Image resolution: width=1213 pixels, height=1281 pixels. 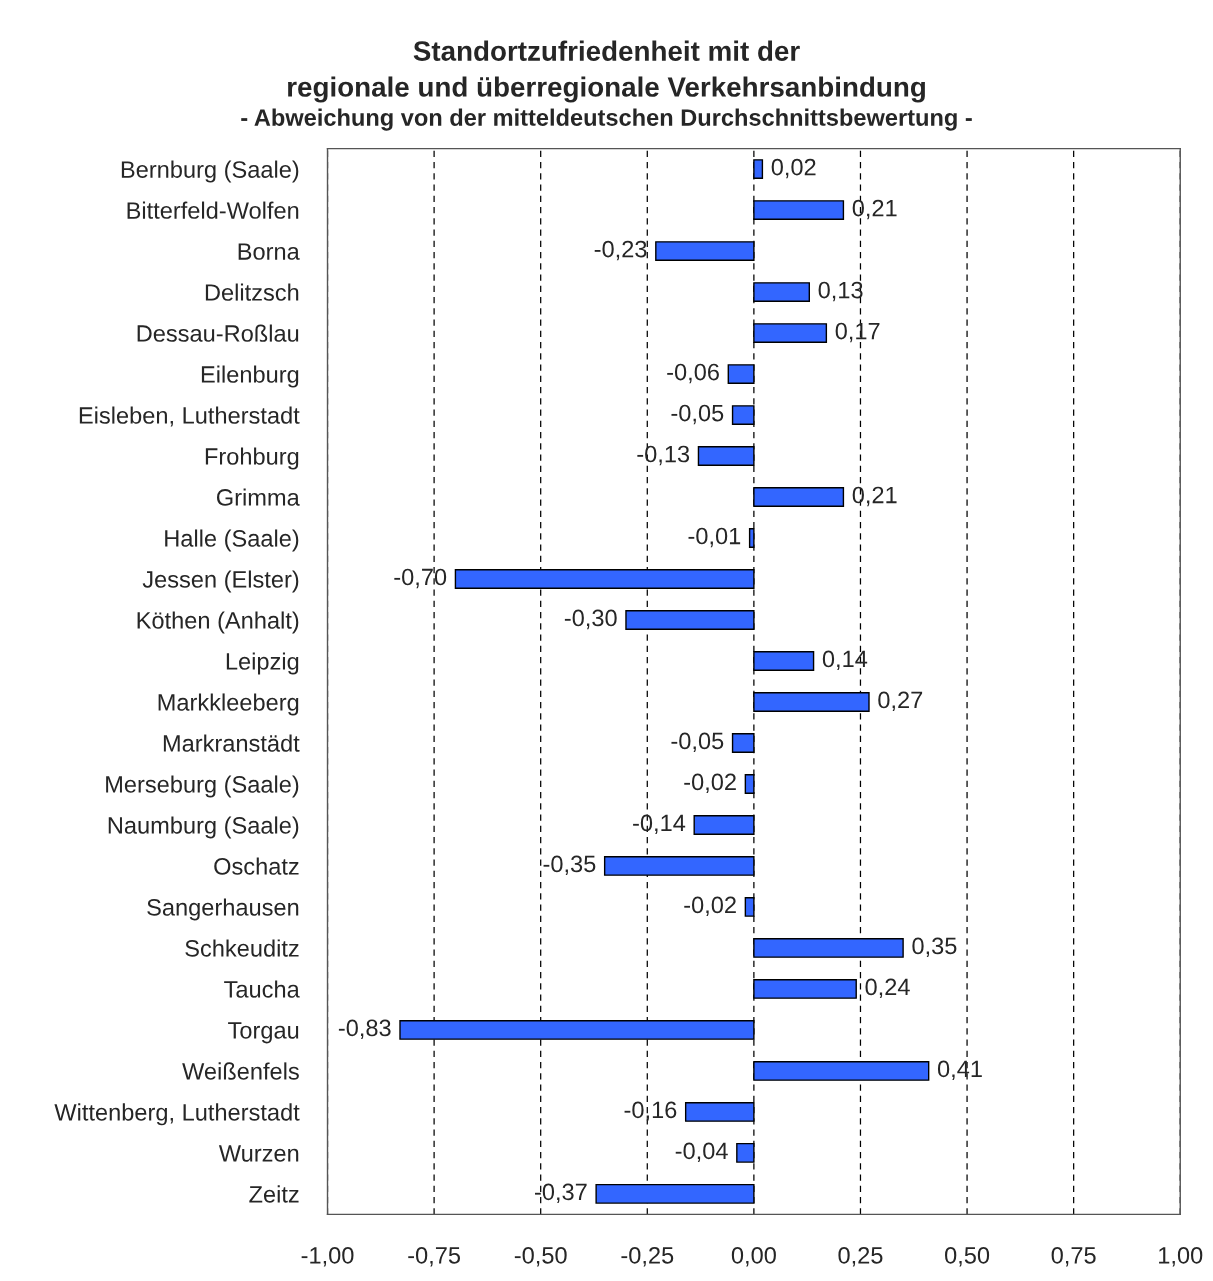 What do you see at coordinates (189, 416) in the screenshot?
I see `y-tick-label: Eisleben, Lutherstadt` at bounding box center [189, 416].